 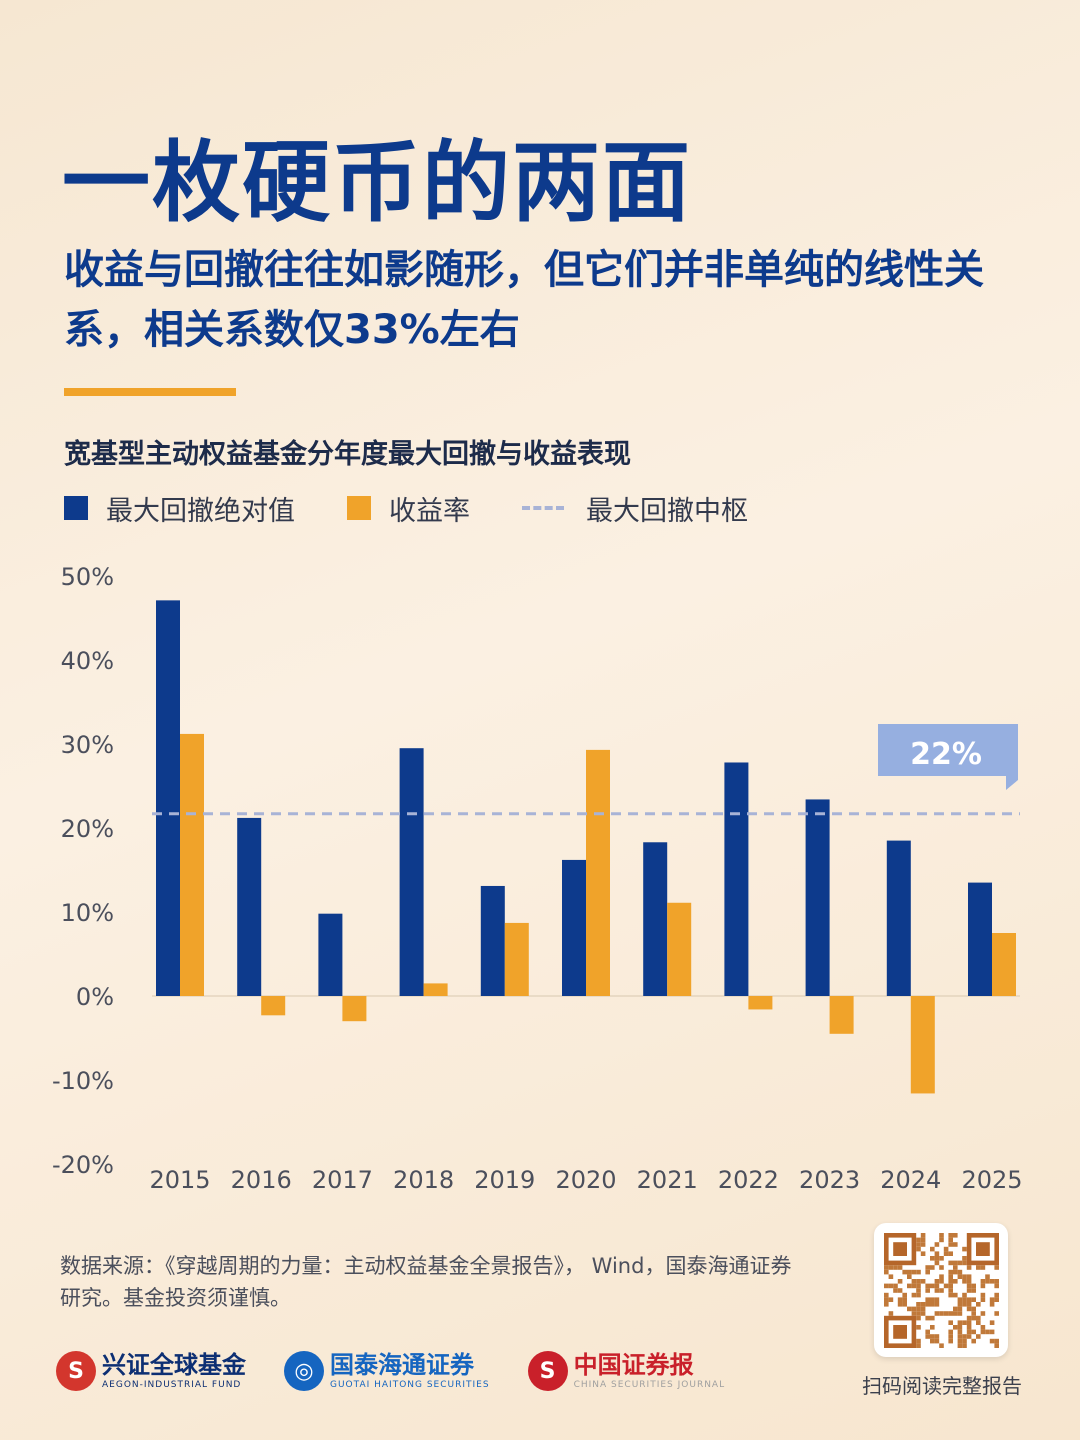 What do you see at coordinates (667, 511) in the screenshot?
I see `legend-label-median: 最大回撤中枢` at bounding box center [667, 511].